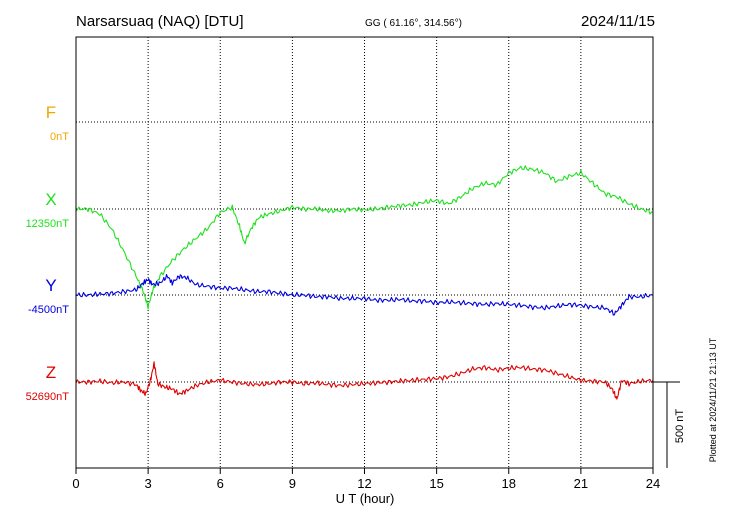  I want to click on baseline-value-f: 0nT, so click(59, 137).